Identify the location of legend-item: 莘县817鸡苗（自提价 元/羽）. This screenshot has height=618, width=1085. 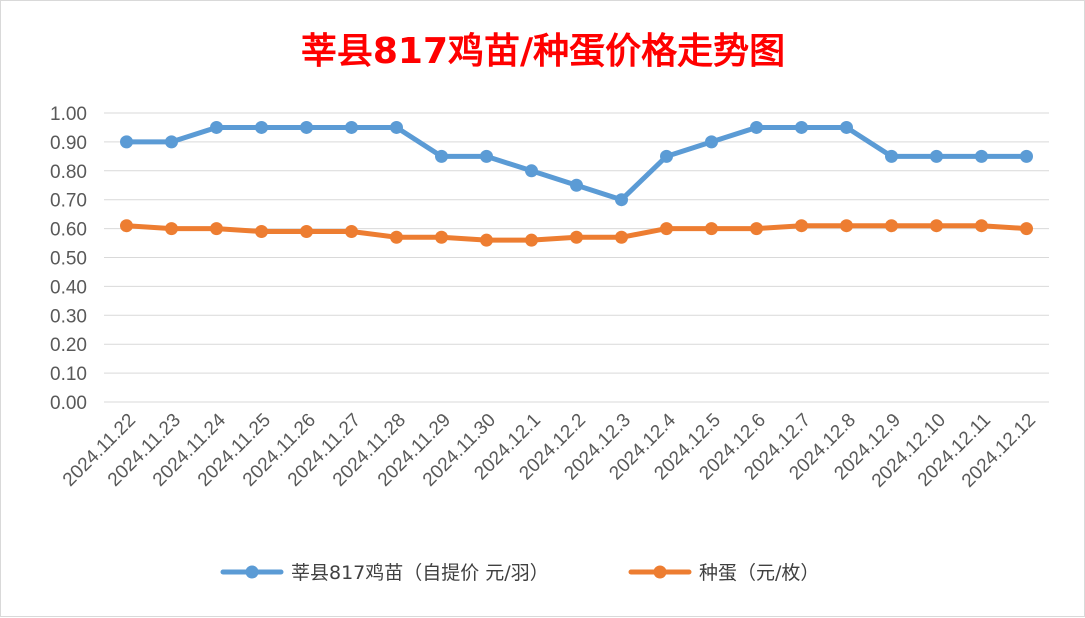
(384, 573).